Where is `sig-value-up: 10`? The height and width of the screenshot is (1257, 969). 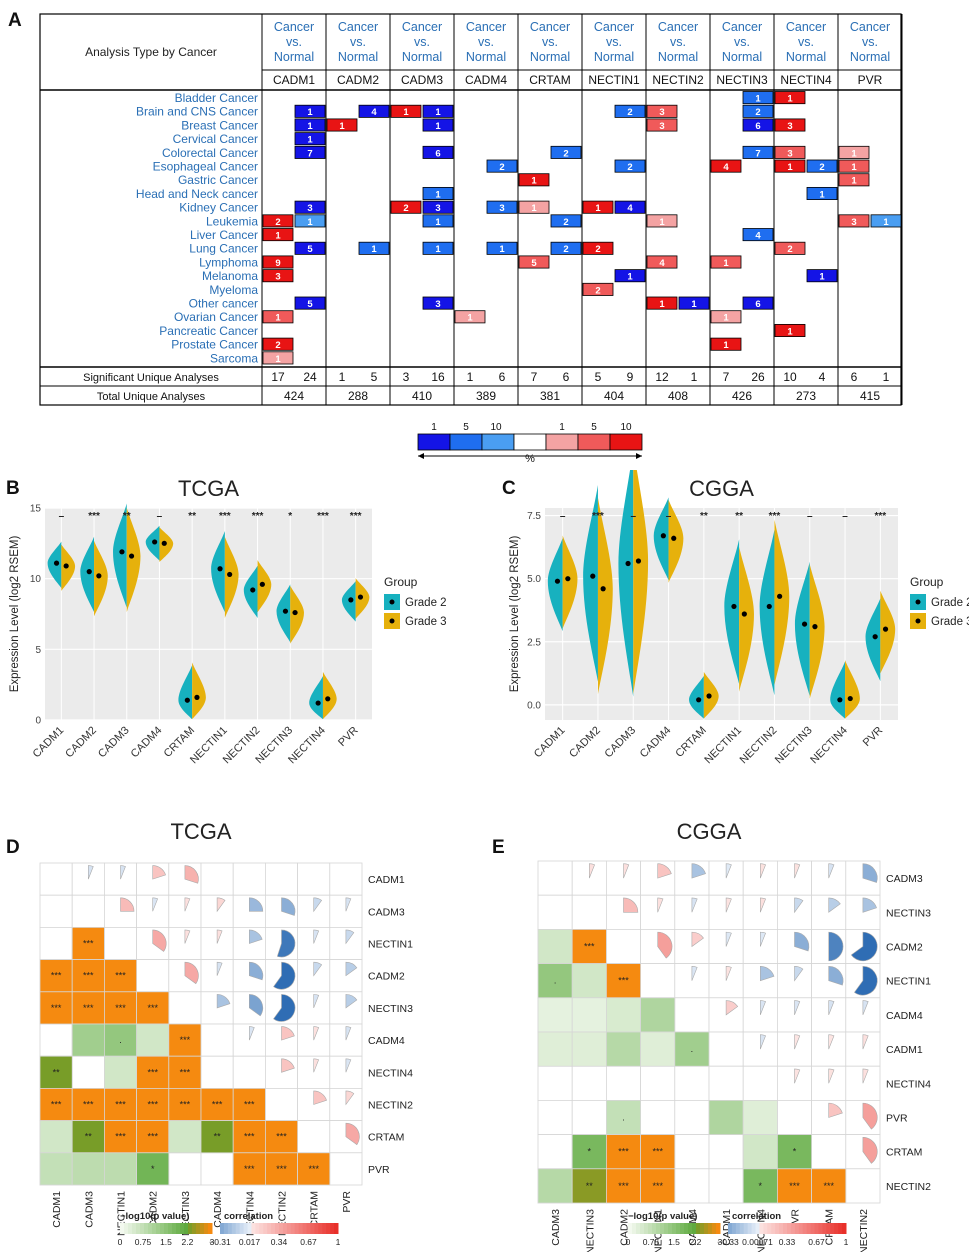
sig-value-up: 10 is located at coordinates (790, 377).